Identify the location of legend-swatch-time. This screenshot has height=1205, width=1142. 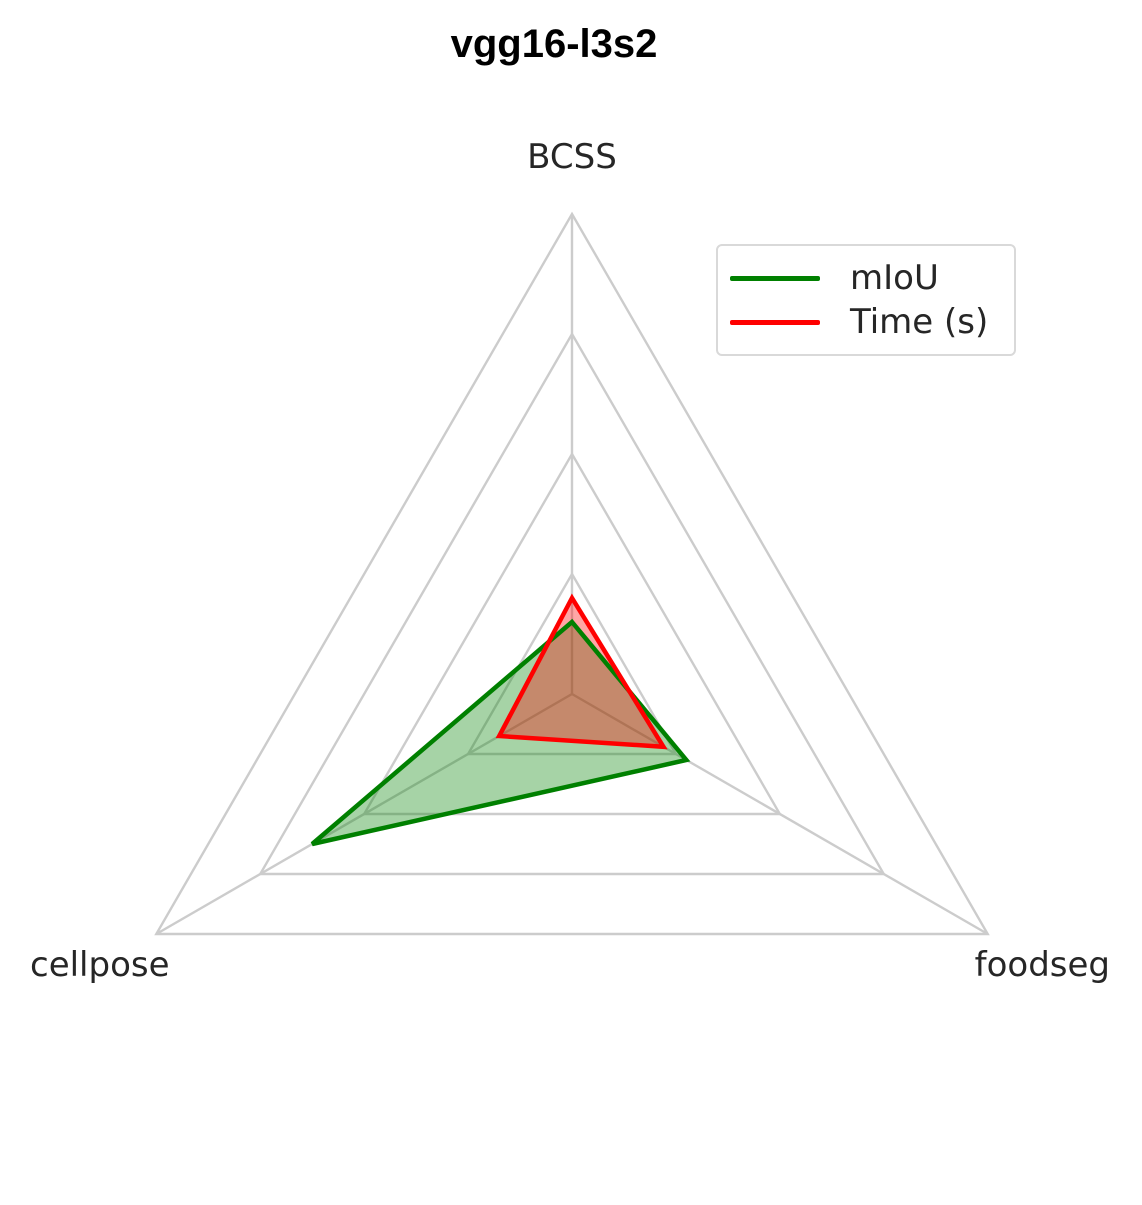
(775, 322).